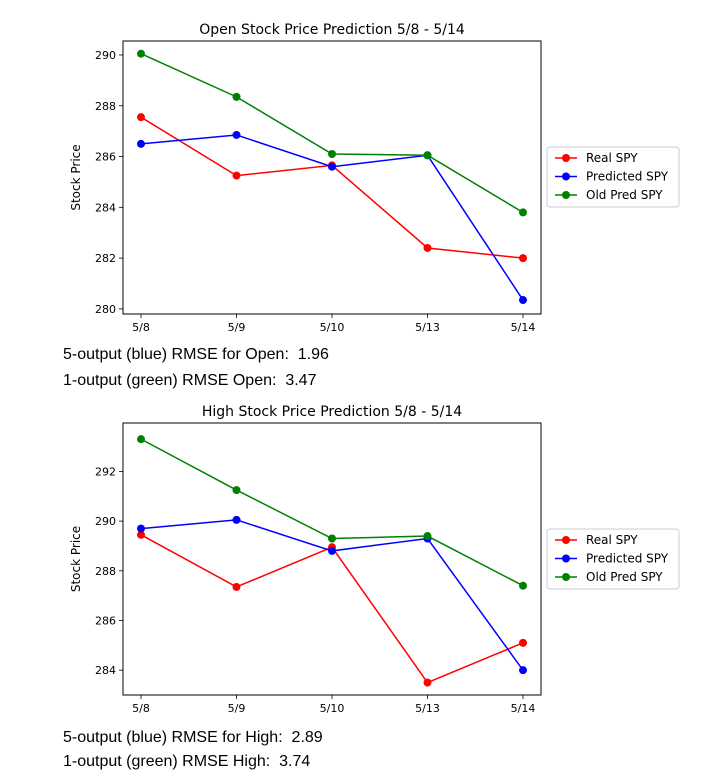  What do you see at coordinates (193, 737) in the screenshot?
I see `high-blue-rmse: 5-output (blue) RMSE for High: 2.89` at bounding box center [193, 737].